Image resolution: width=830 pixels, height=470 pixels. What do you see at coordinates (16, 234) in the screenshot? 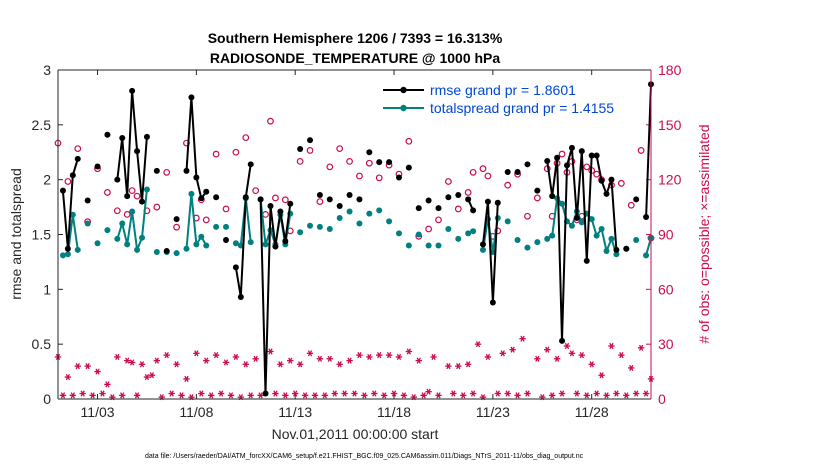
I see `y-axis-label: rmse and totalspread` at bounding box center [16, 234].